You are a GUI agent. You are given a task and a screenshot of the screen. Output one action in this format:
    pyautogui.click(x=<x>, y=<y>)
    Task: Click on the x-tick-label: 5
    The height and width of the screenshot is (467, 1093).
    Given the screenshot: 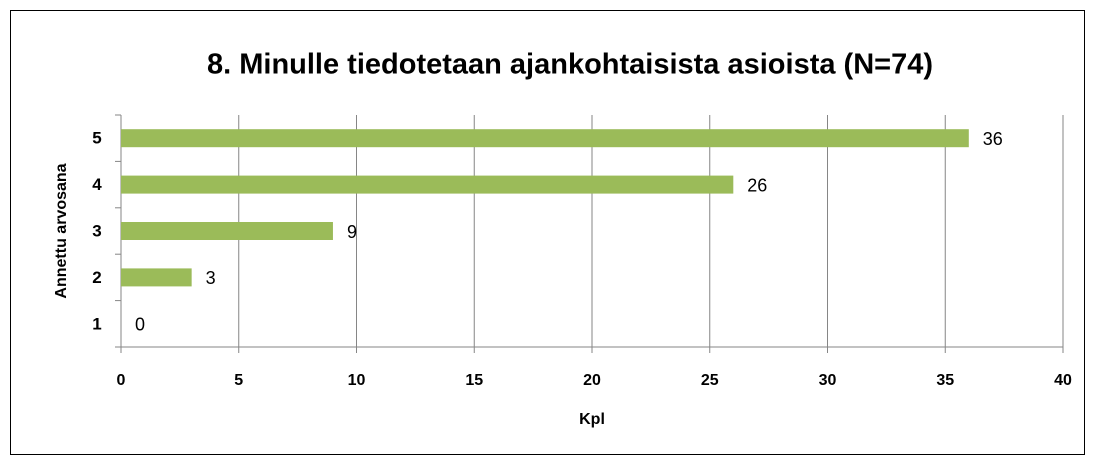 What is the action you would take?
    pyautogui.click(x=238, y=380)
    